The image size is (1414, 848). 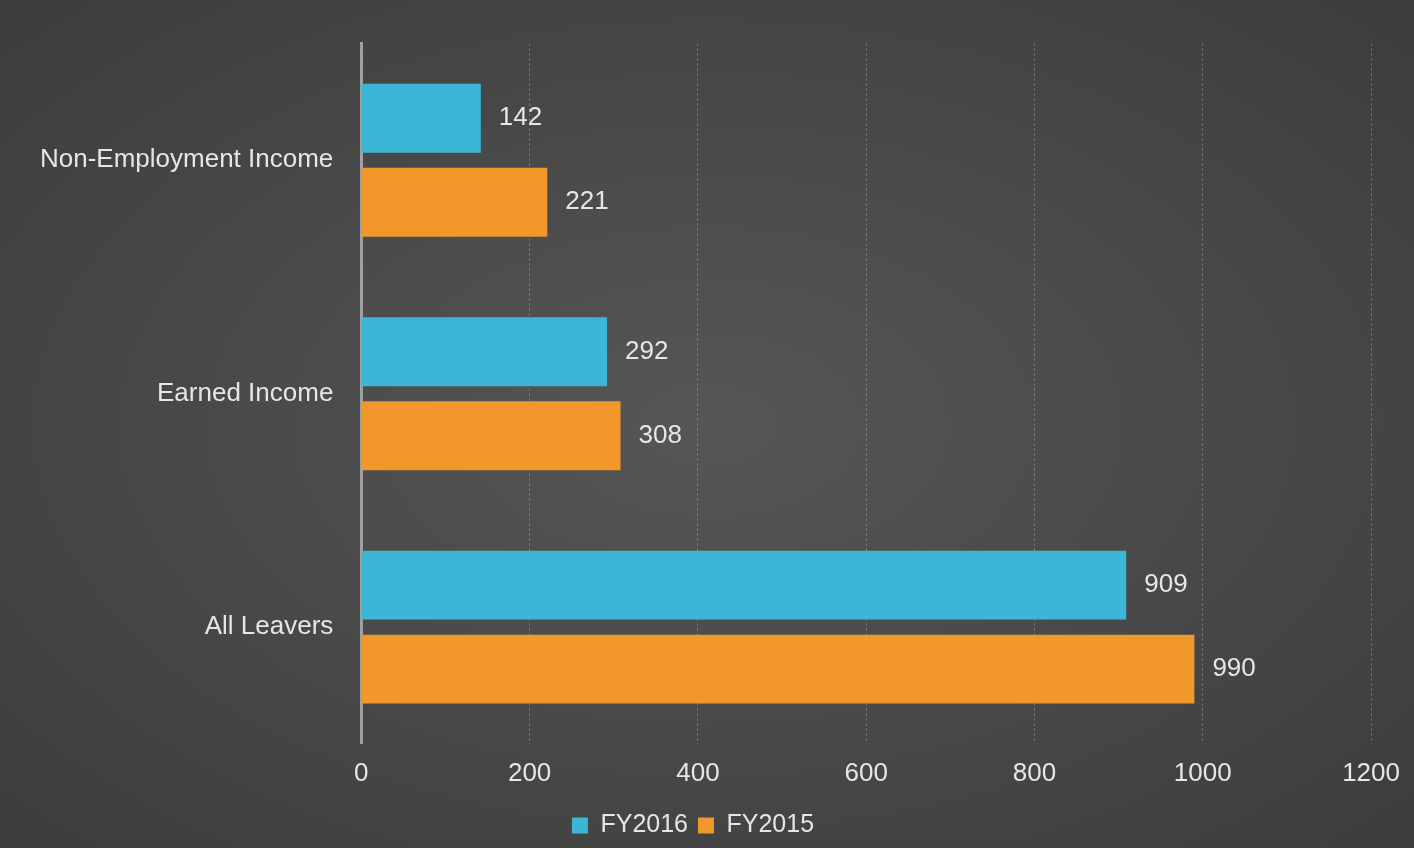 What do you see at coordinates (269, 625) in the screenshot?
I see `y-tick-label: All Leavers` at bounding box center [269, 625].